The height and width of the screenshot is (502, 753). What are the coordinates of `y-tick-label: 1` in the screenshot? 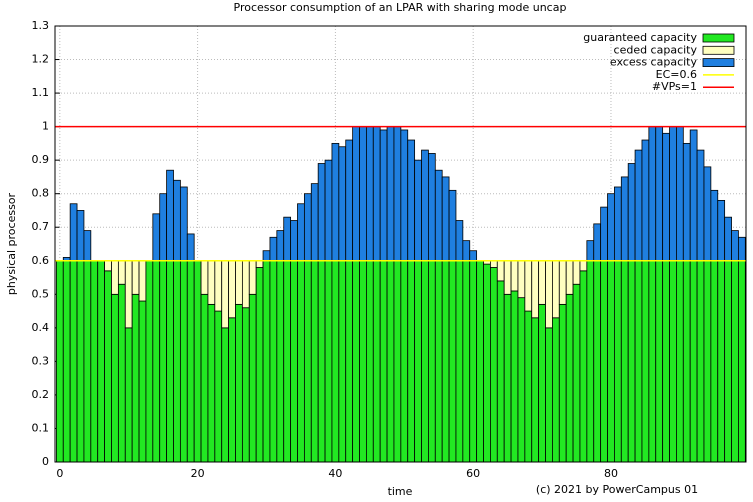 It's located at (45, 126).